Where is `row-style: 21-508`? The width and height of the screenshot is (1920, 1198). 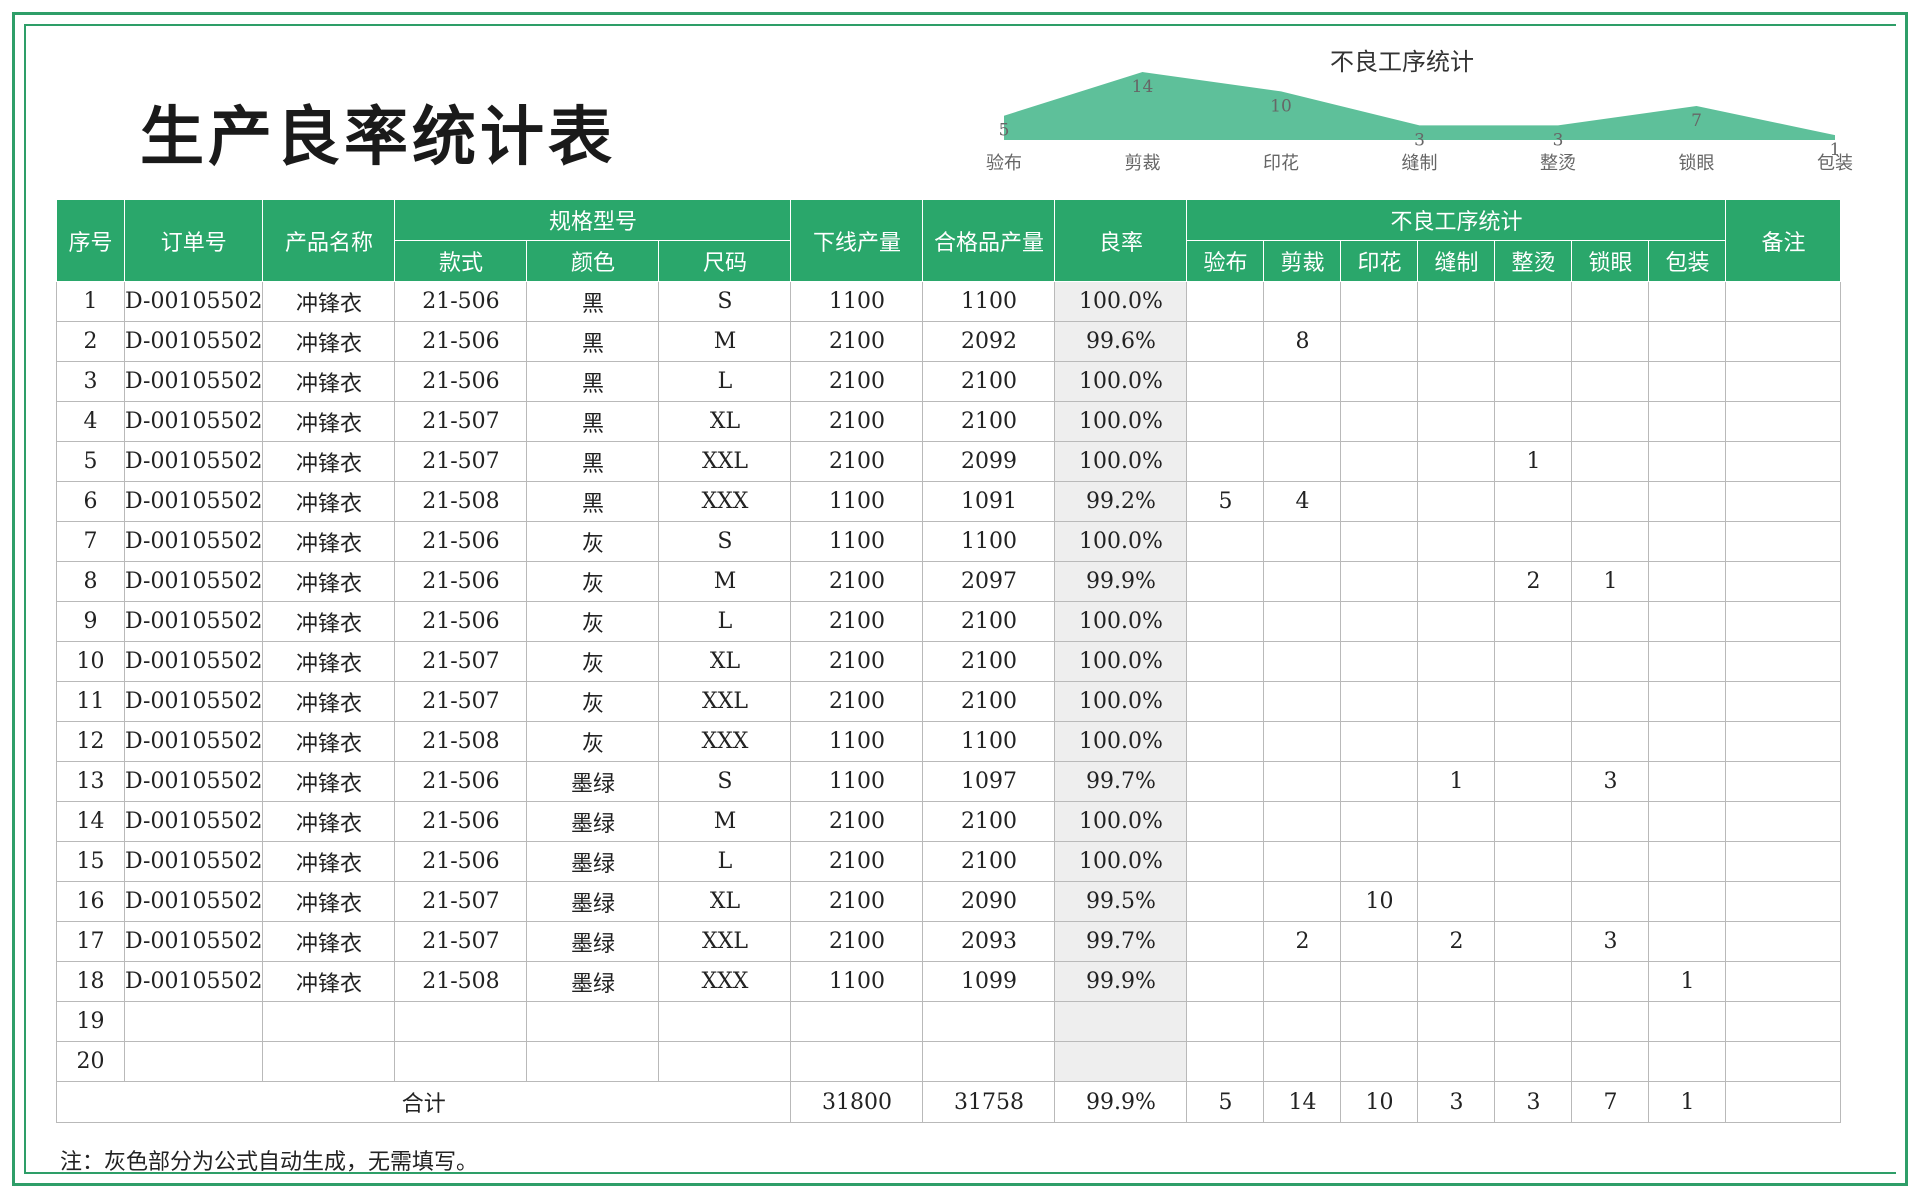
row-style: 21-508 is located at coordinates (461, 501).